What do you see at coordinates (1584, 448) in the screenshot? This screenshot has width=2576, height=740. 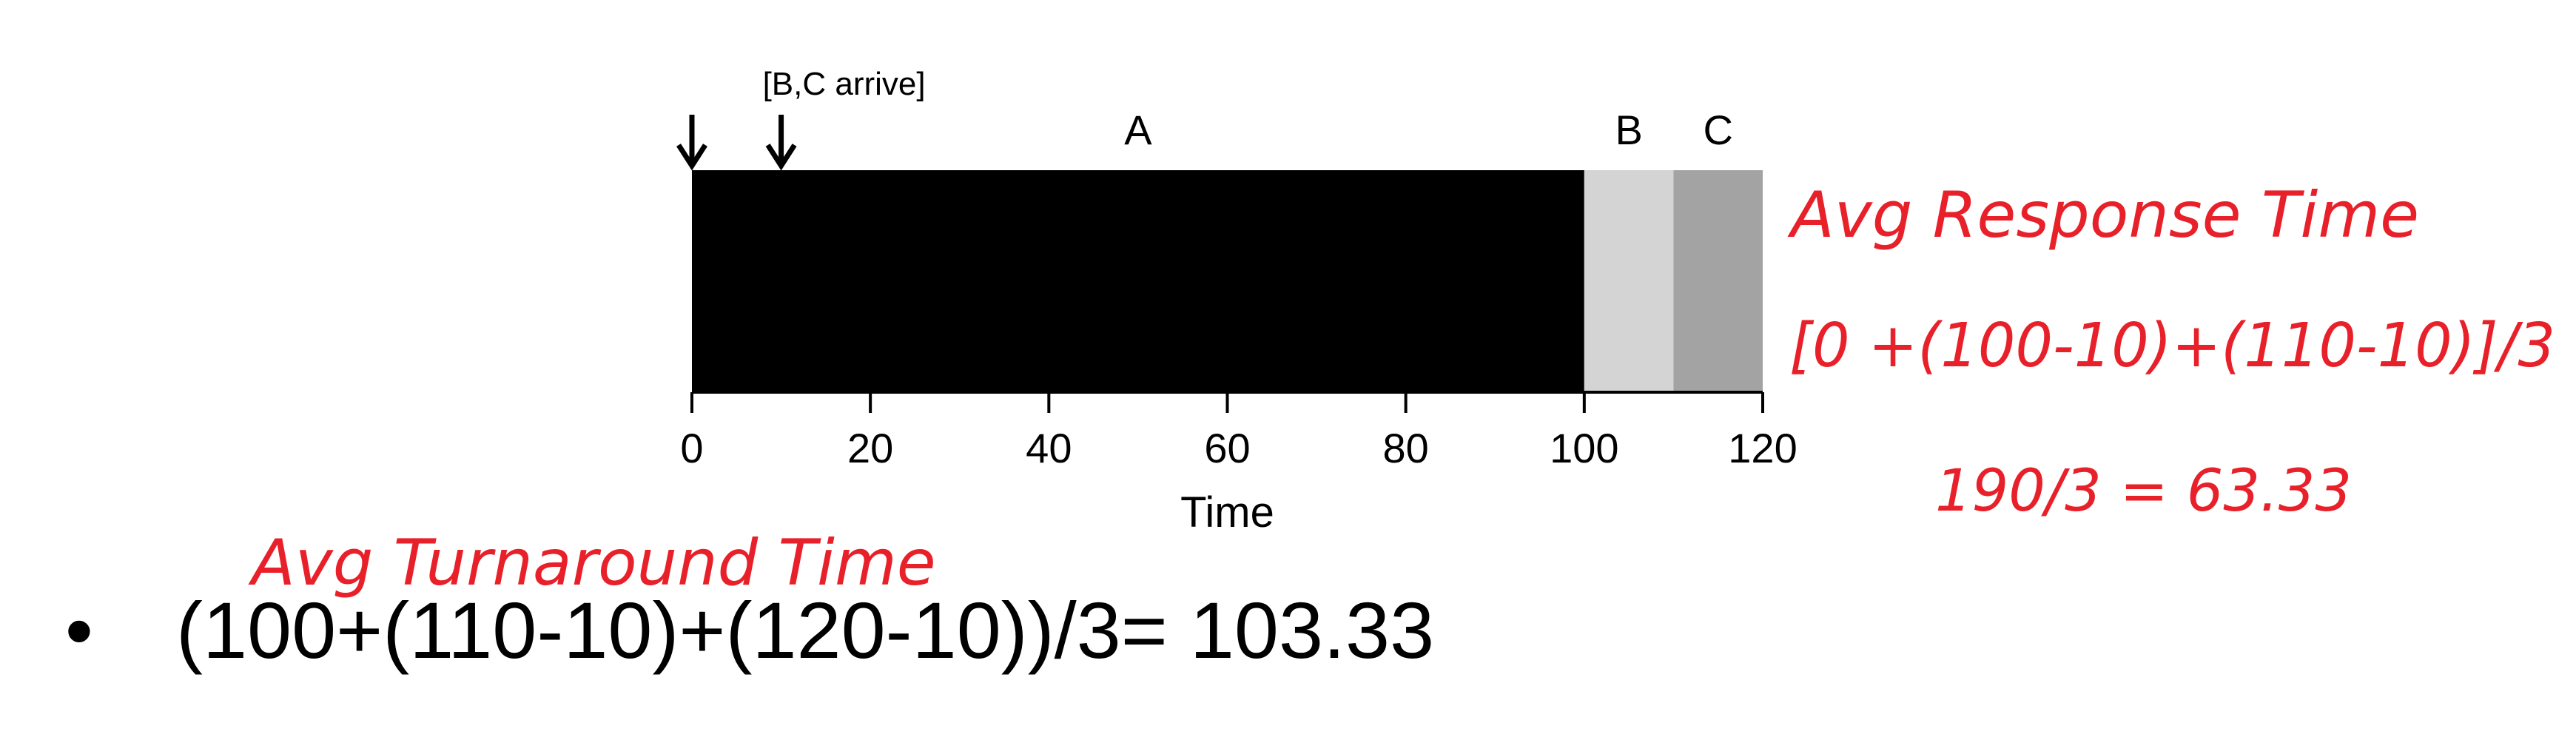 I see `x-tick-label: 100` at bounding box center [1584, 448].